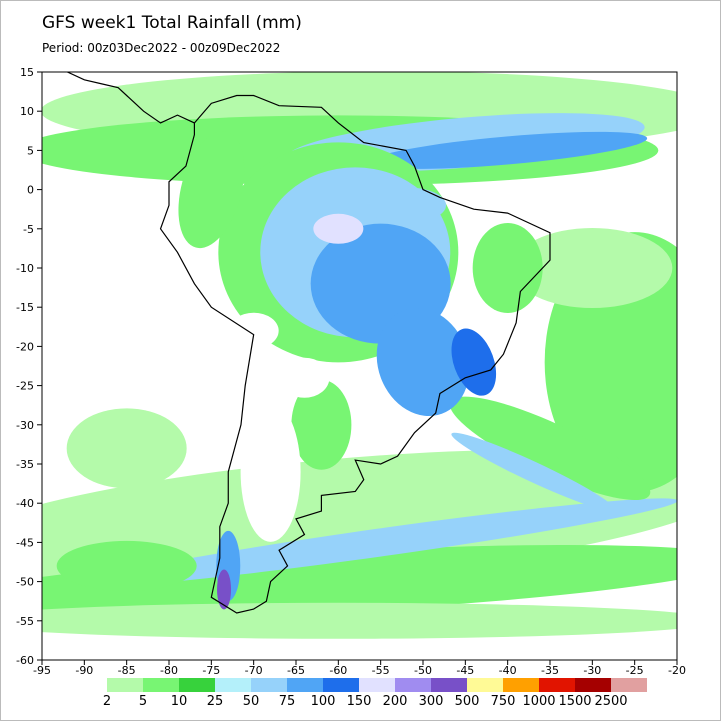 The width and height of the screenshot is (721, 721). I want to click on colorbar-label: 2, so click(107, 701).